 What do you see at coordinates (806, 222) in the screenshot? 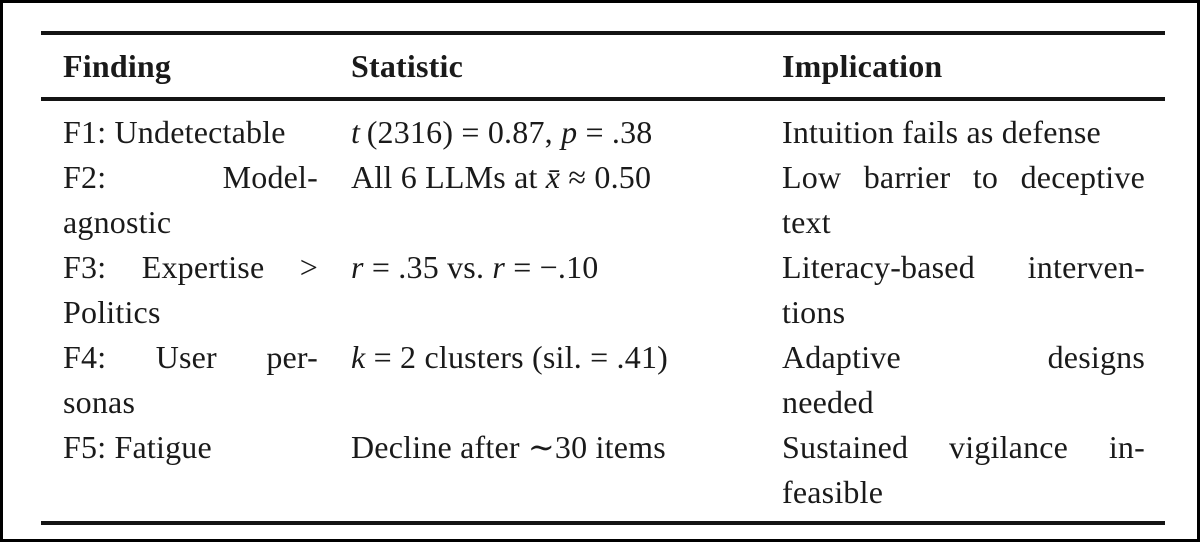
I see `implication-line: text` at bounding box center [806, 222].